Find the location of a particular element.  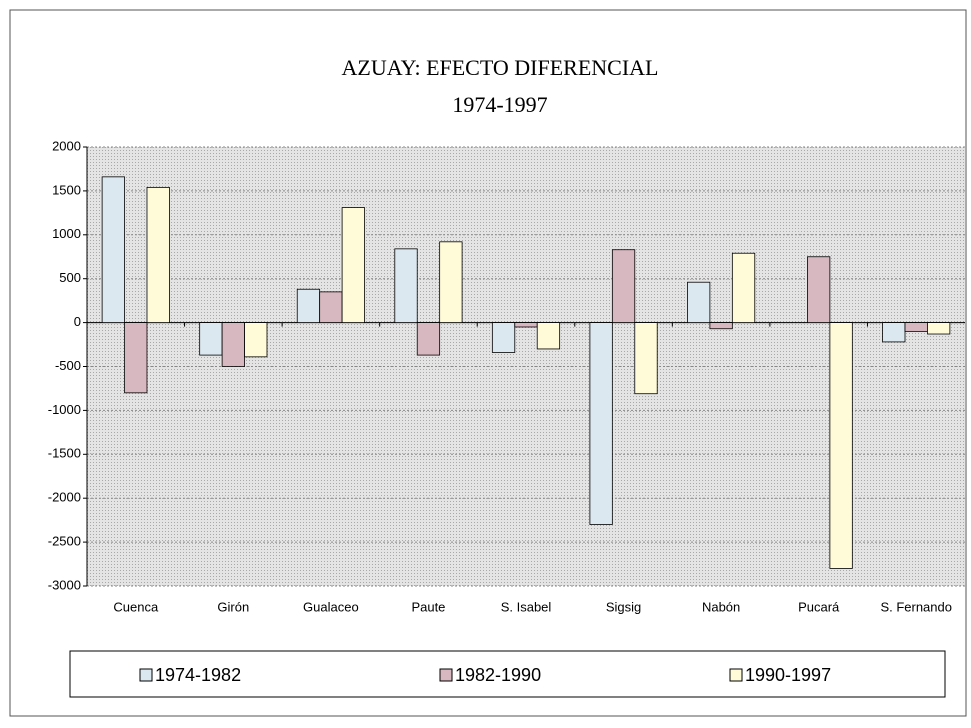

x-tick-label: S. Isabel is located at coordinates (526, 606).